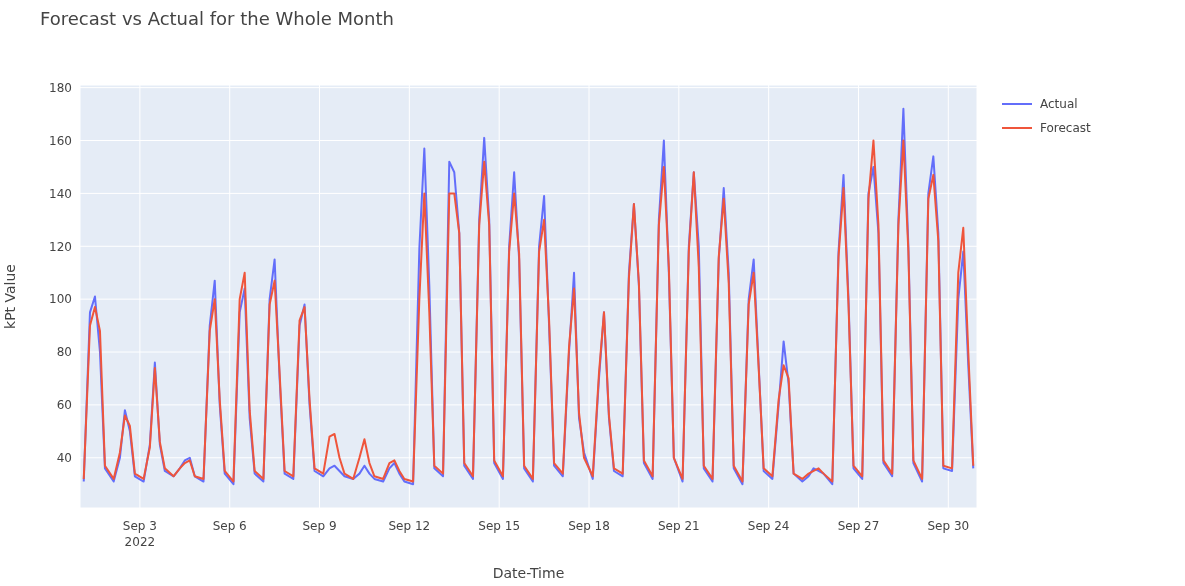 The image size is (1185, 586). I want to click on y-tick-label: 80, so click(64, 352).